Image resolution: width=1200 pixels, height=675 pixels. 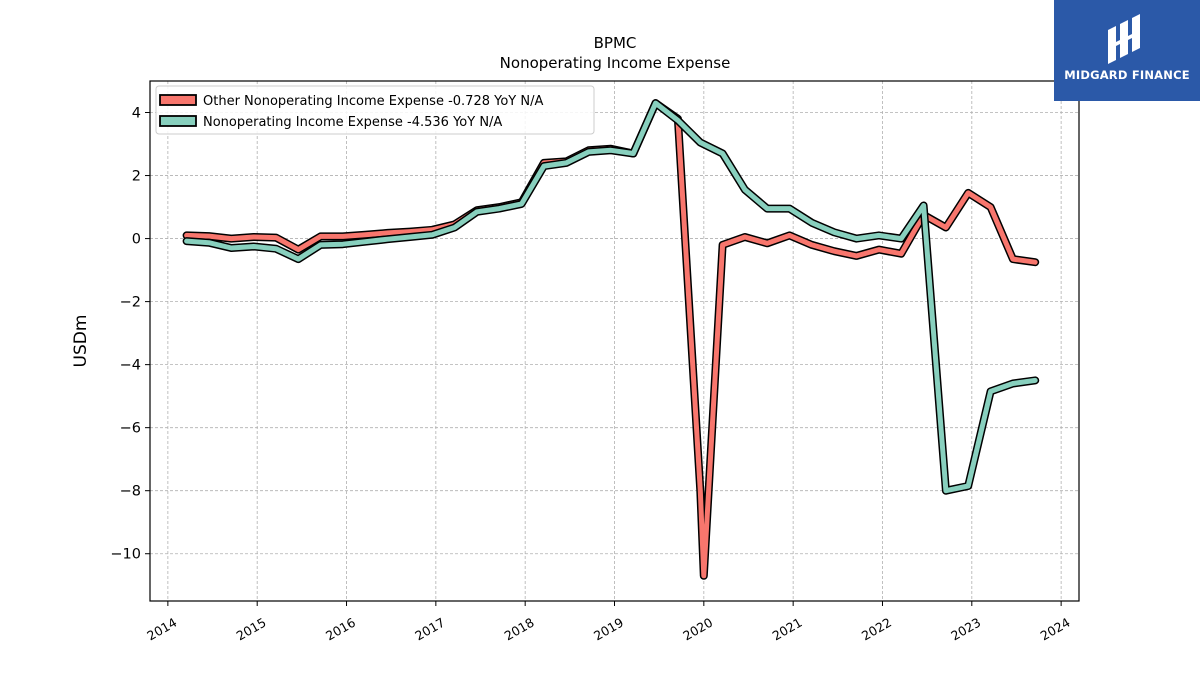 I want to click on y-tick-label: −6, so click(x=130, y=429).